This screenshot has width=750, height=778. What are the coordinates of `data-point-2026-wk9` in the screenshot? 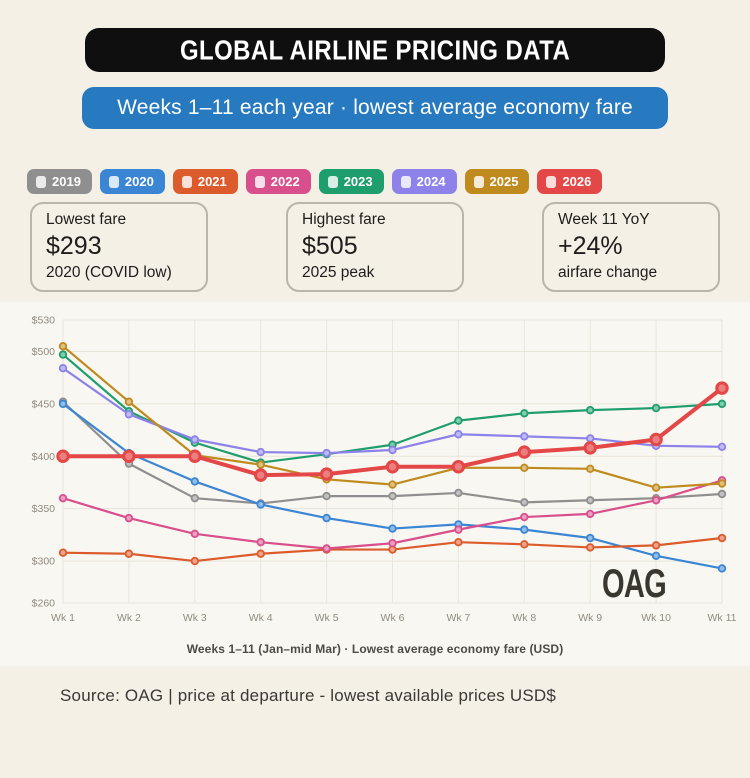 It's located at (590, 448).